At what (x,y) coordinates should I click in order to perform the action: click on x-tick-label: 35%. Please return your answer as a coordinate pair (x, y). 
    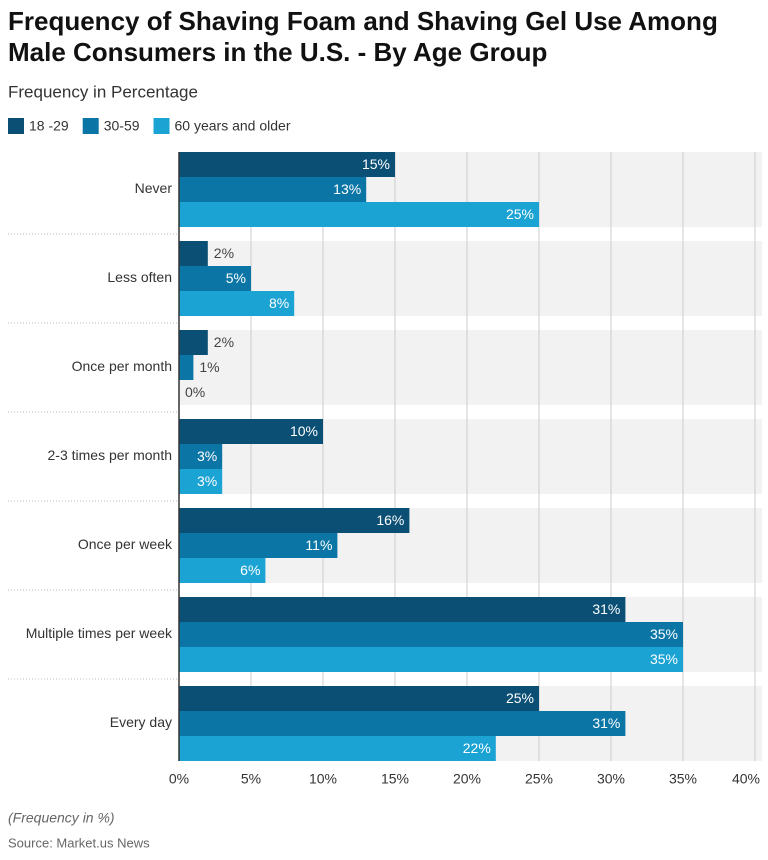
    Looking at the image, I should click on (683, 779).